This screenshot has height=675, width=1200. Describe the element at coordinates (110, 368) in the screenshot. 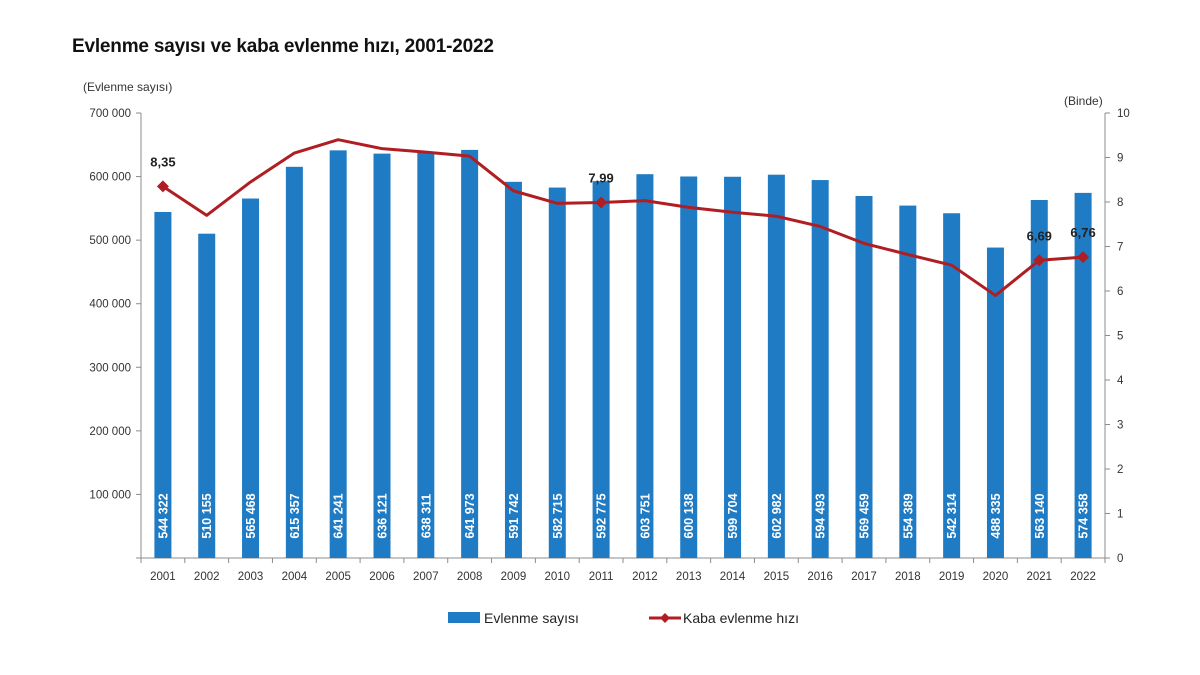

I see `y-left-tick-label: 300 000` at that location.